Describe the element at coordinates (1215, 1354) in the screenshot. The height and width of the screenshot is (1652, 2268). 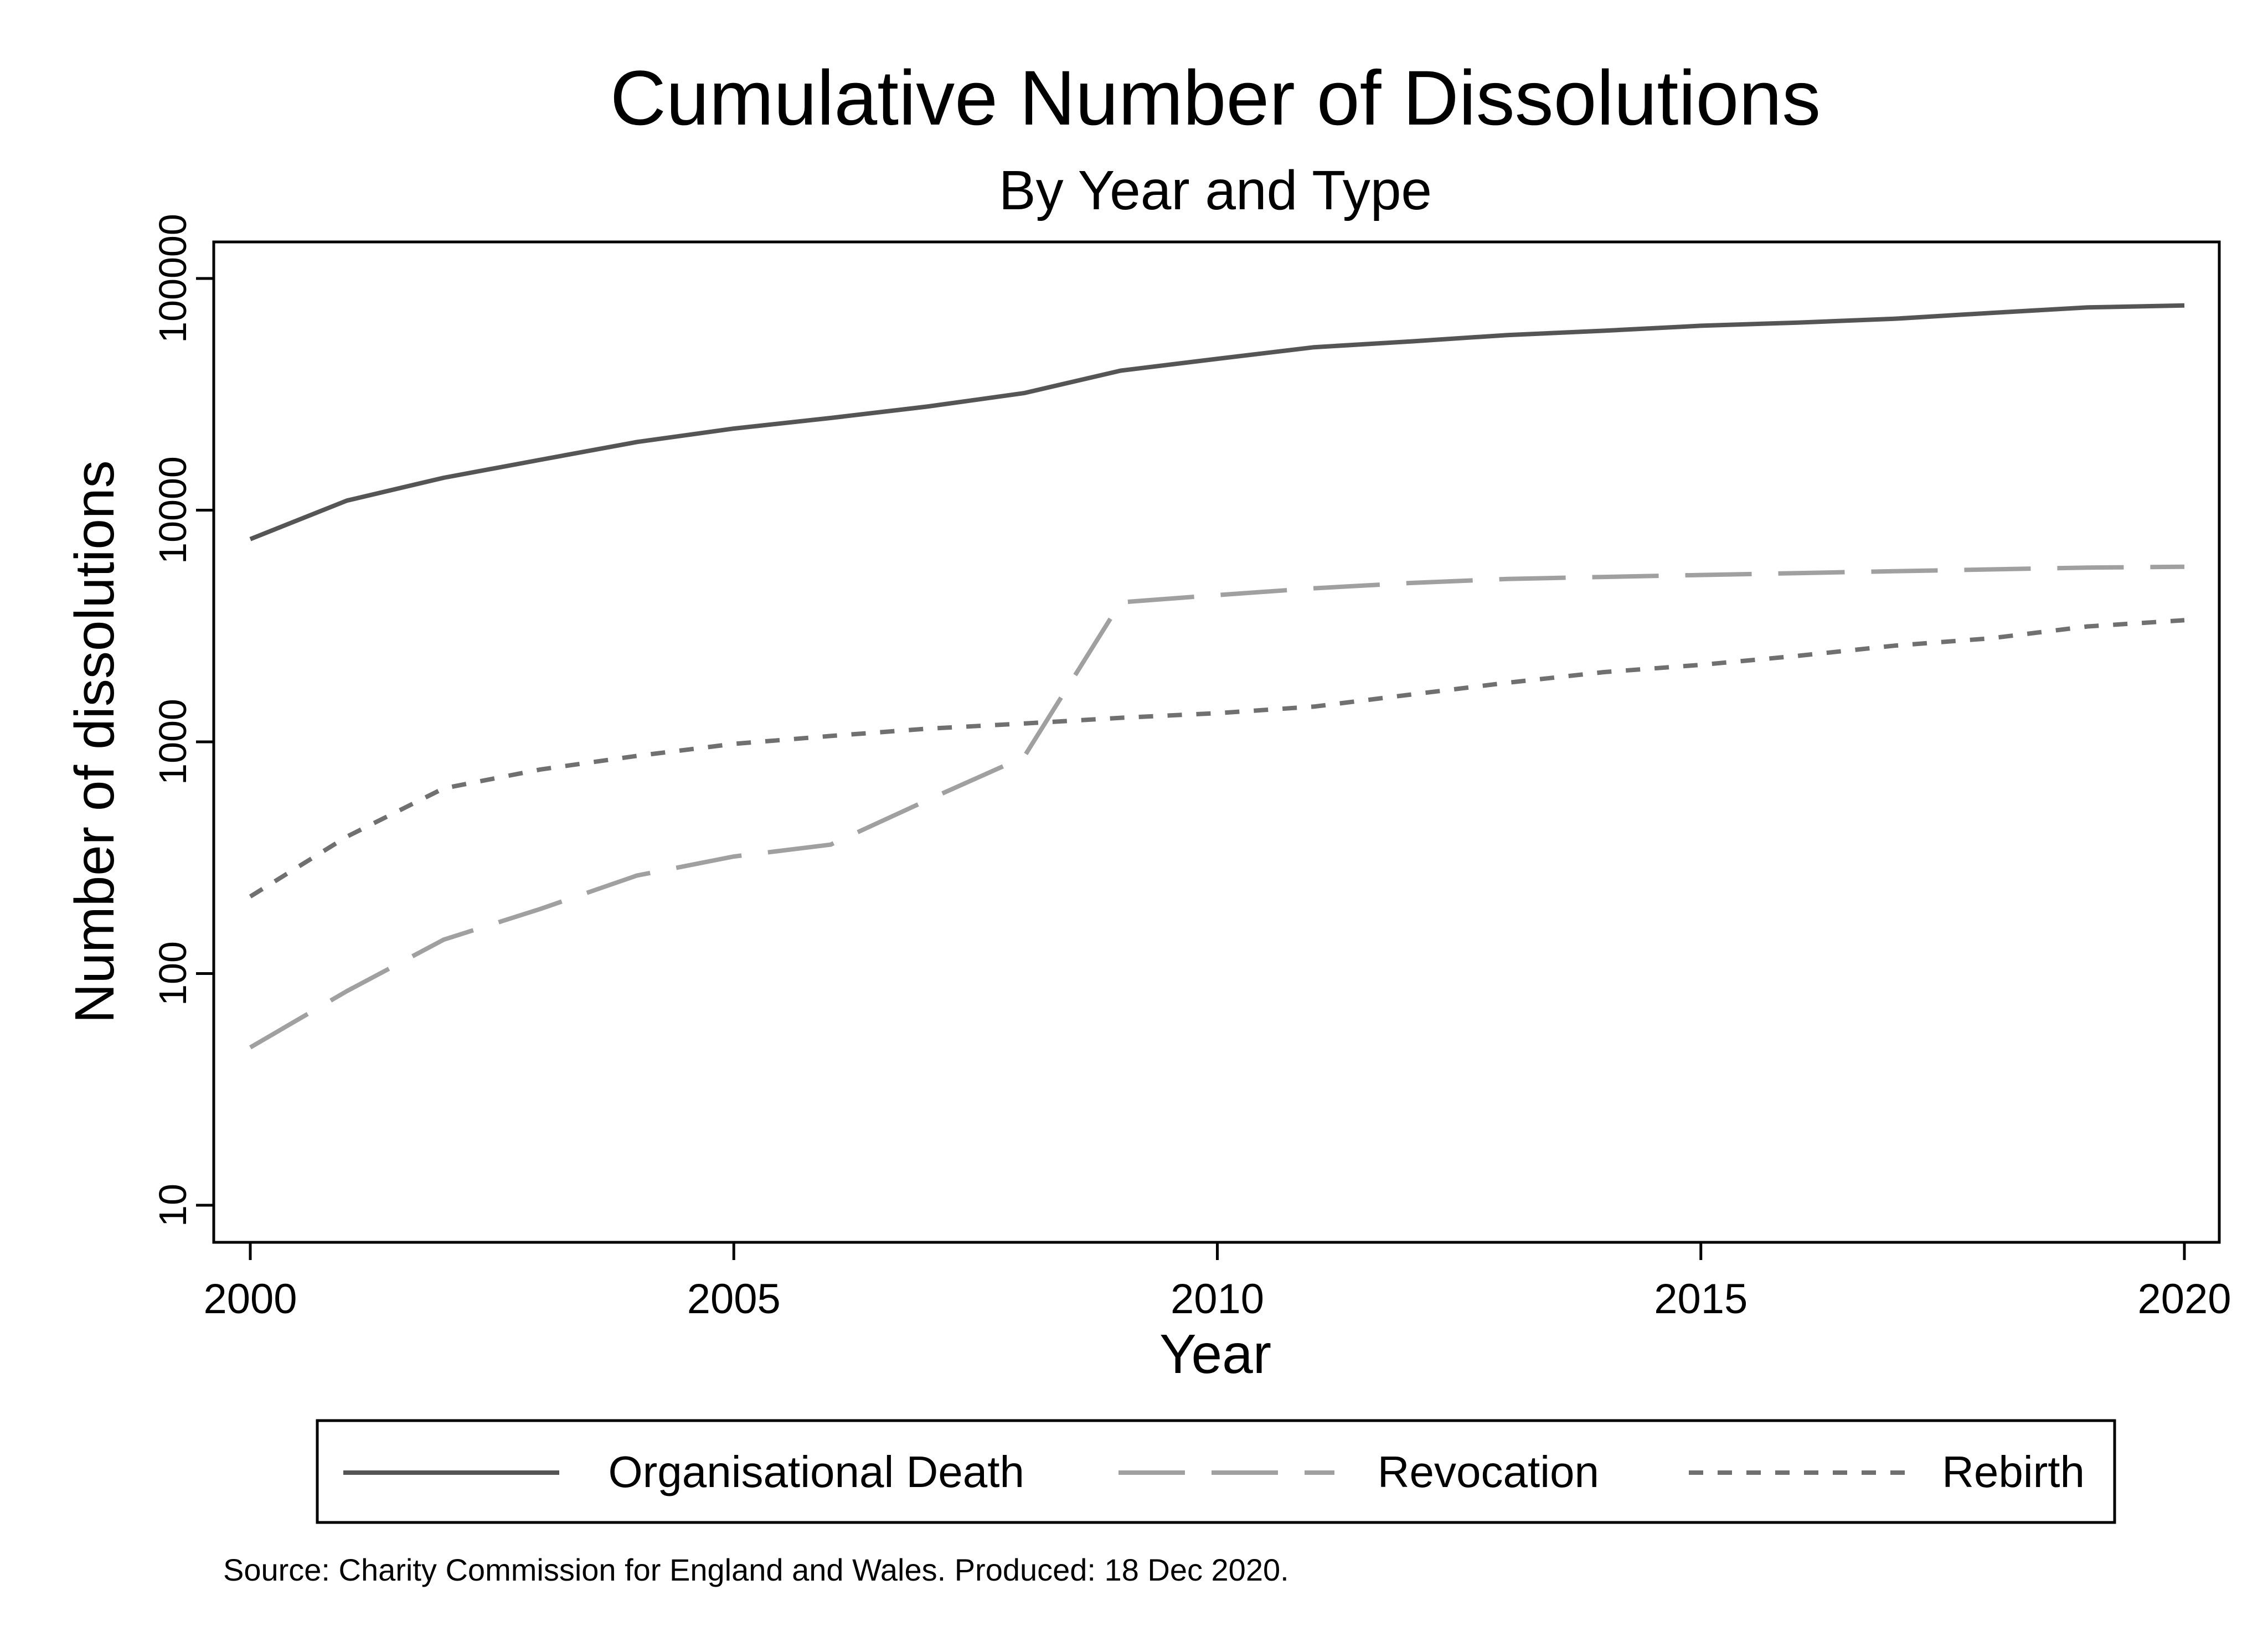
I see `x-axis-label: Year` at that location.